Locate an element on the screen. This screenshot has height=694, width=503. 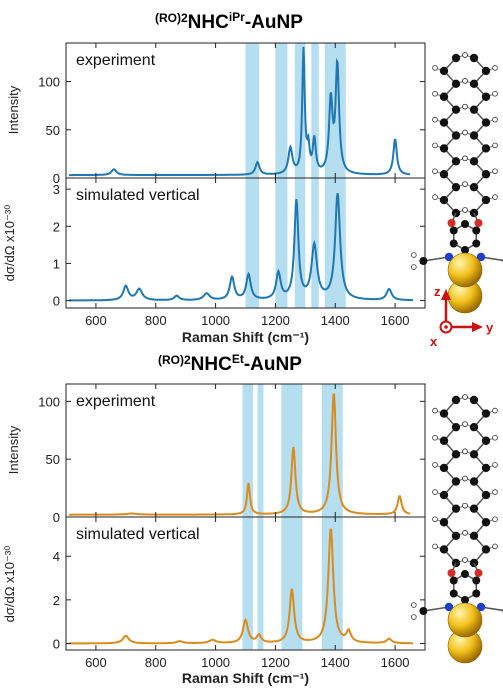
x-tick-label: 1600 is located at coordinates (395, 662).